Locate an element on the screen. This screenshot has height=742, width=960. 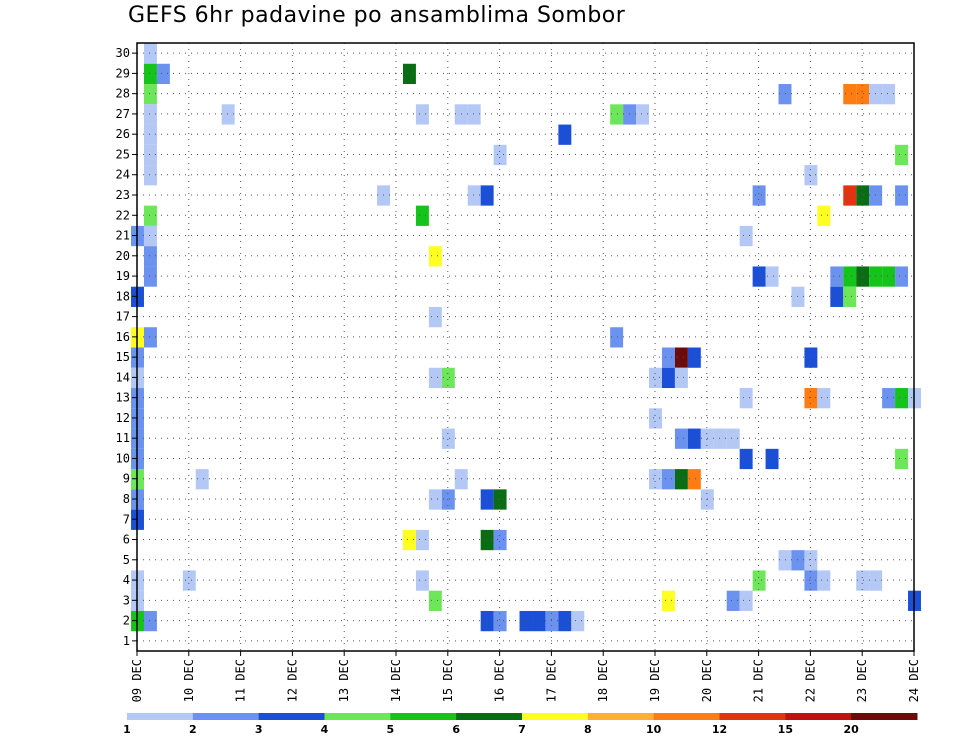
y-tick-label: 19 is located at coordinates (123, 276).